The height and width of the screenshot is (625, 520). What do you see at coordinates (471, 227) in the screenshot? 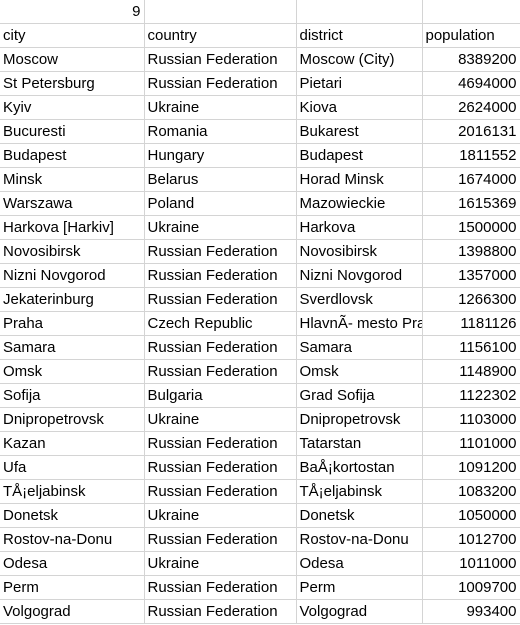
I see `population-cell: 1500000` at bounding box center [471, 227].